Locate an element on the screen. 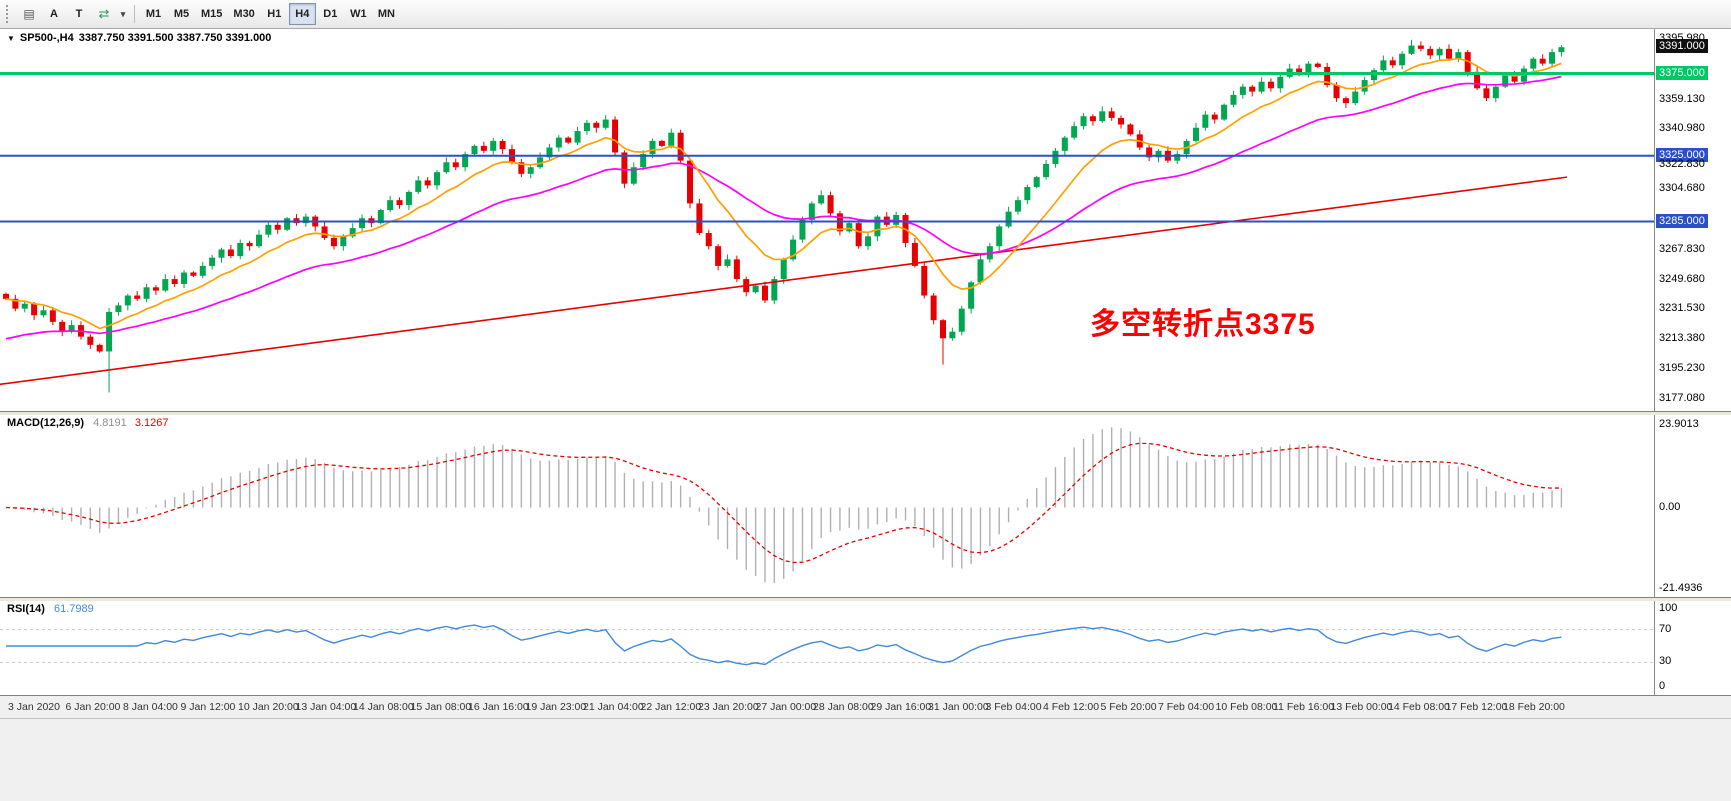 This screenshot has width=1731, height=801. rsi-axis-label: 100 is located at coordinates (1668, 608).